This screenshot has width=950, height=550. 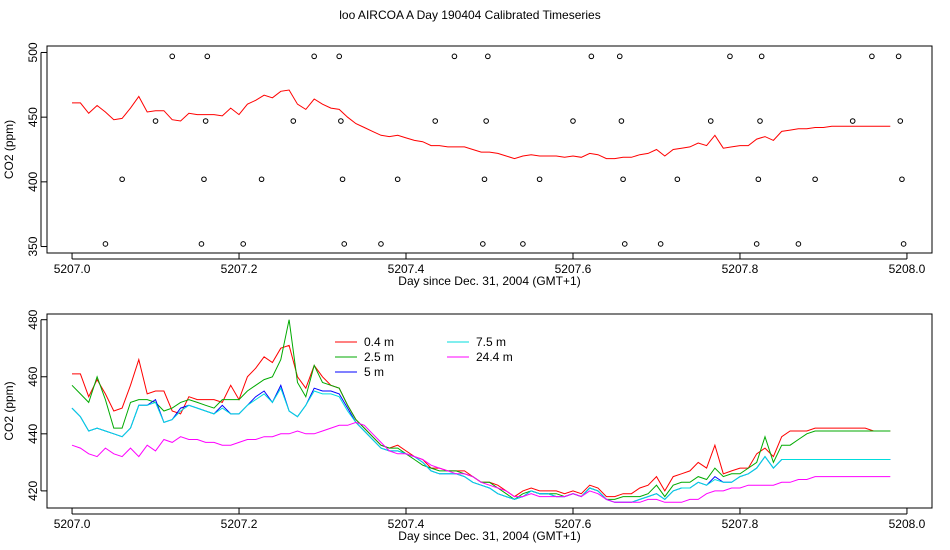 What do you see at coordinates (33, 433) in the screenshot?
I see `y-tick-label: 440` at bounding box center [33, 433].